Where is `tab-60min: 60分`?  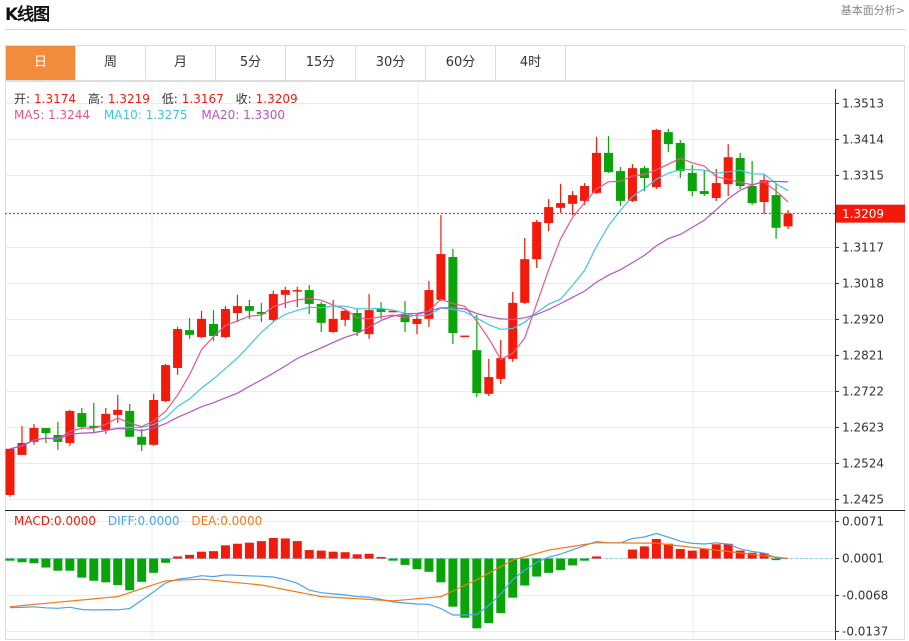 tab-60min: 60分 is located at coordinates (461, 63).